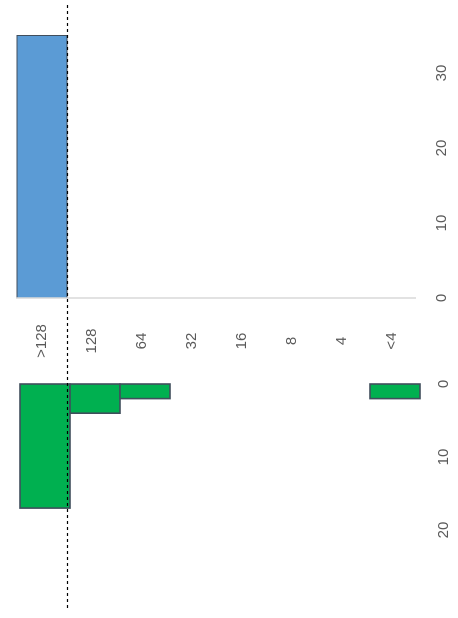 The height and width of the screenshot is (618, 458). I want to click on category-label-0: >128, so click(41, 341).